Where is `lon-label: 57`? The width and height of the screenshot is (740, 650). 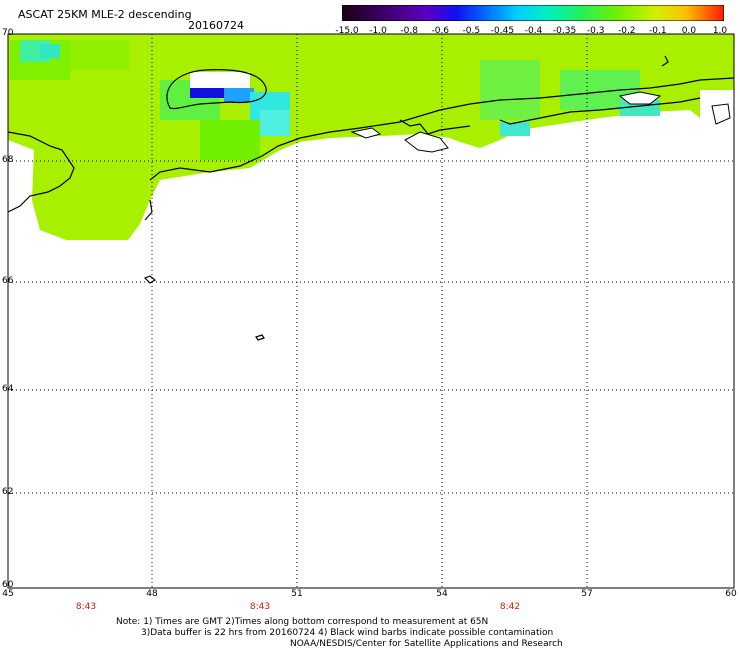 lon-label: 57 is located at coordinates (587, 594).